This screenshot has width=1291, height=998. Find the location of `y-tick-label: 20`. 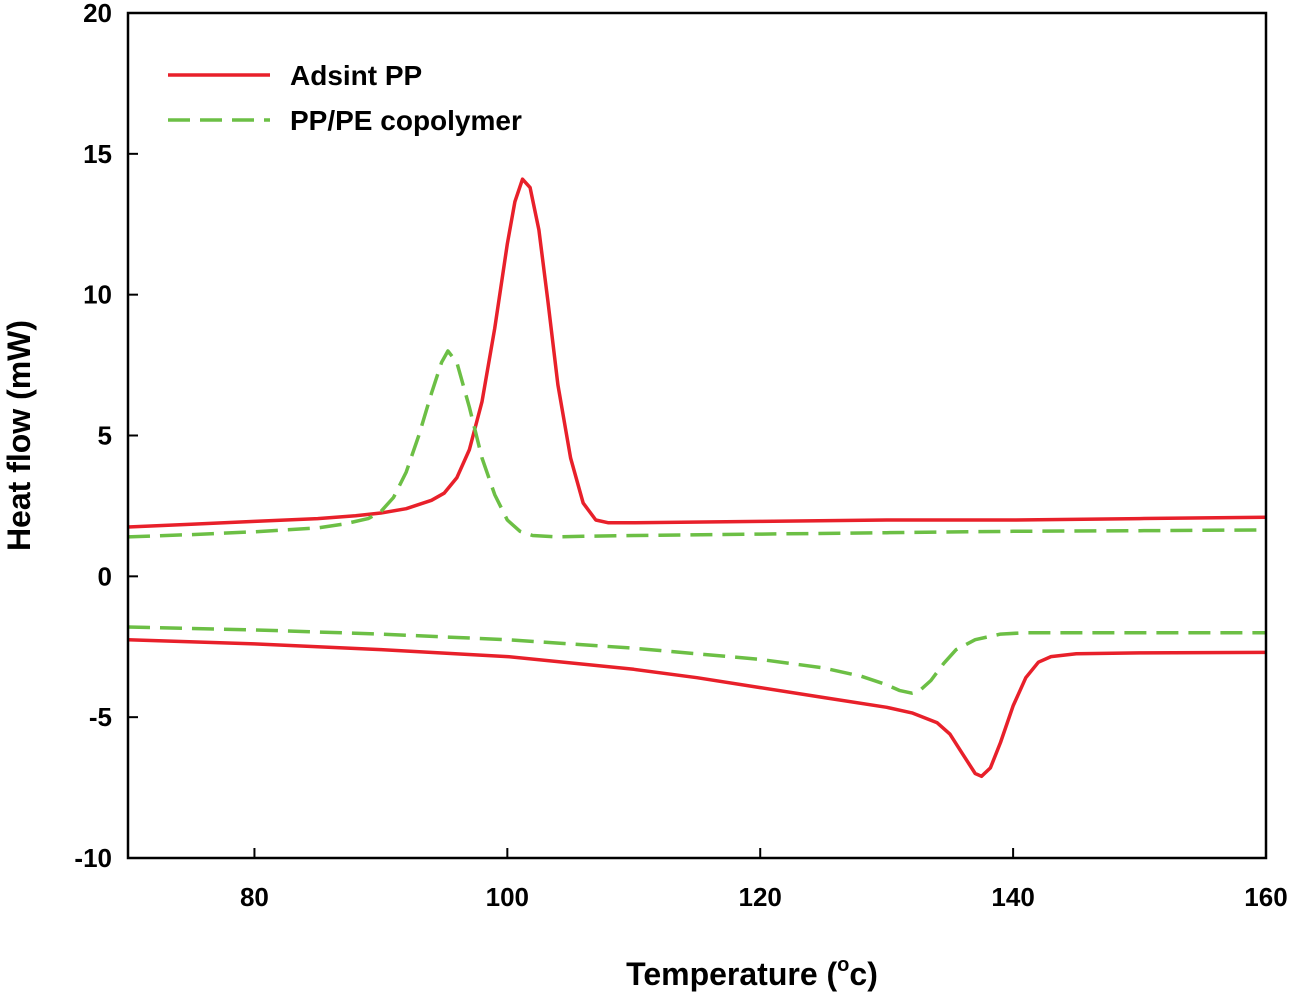

y-tick-label: 20 is located at coordinates (97, 14).